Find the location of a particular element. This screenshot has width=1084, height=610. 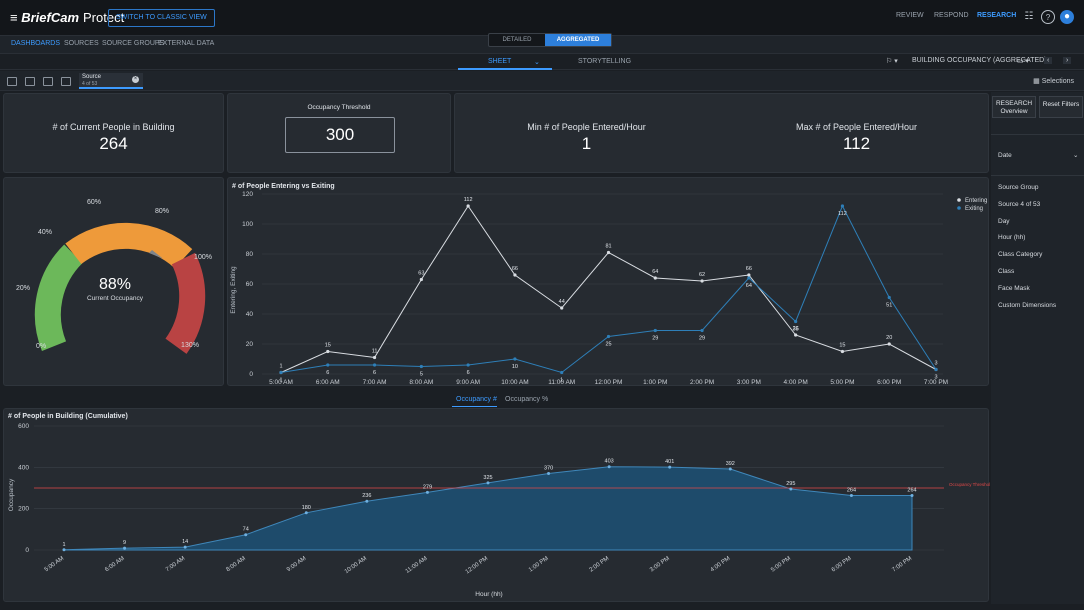

filter-source: Source 4 of 53 is located at coordinates (1019, 204).